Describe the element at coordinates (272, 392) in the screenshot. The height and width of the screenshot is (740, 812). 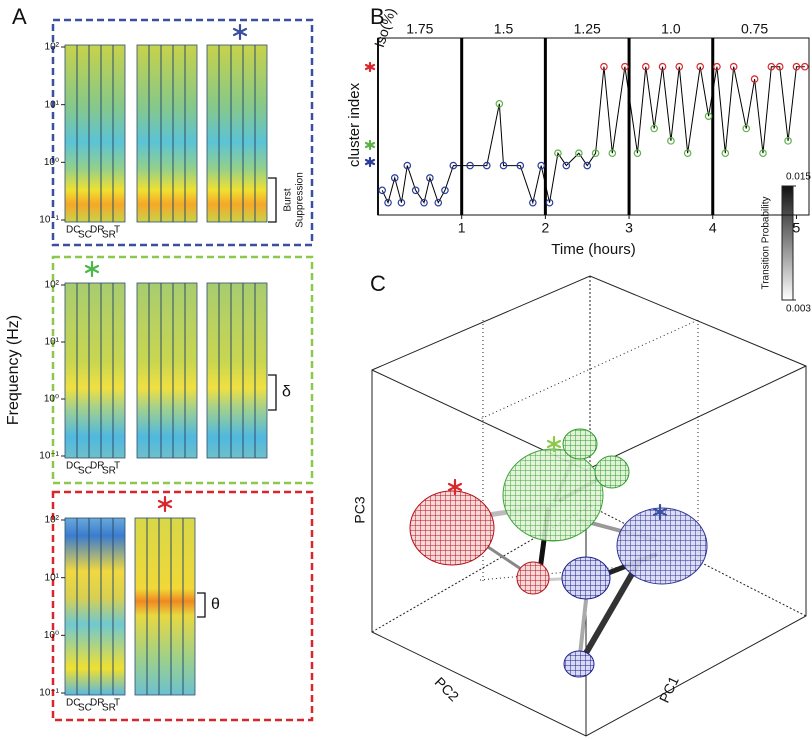
I see `bracket` at that location.